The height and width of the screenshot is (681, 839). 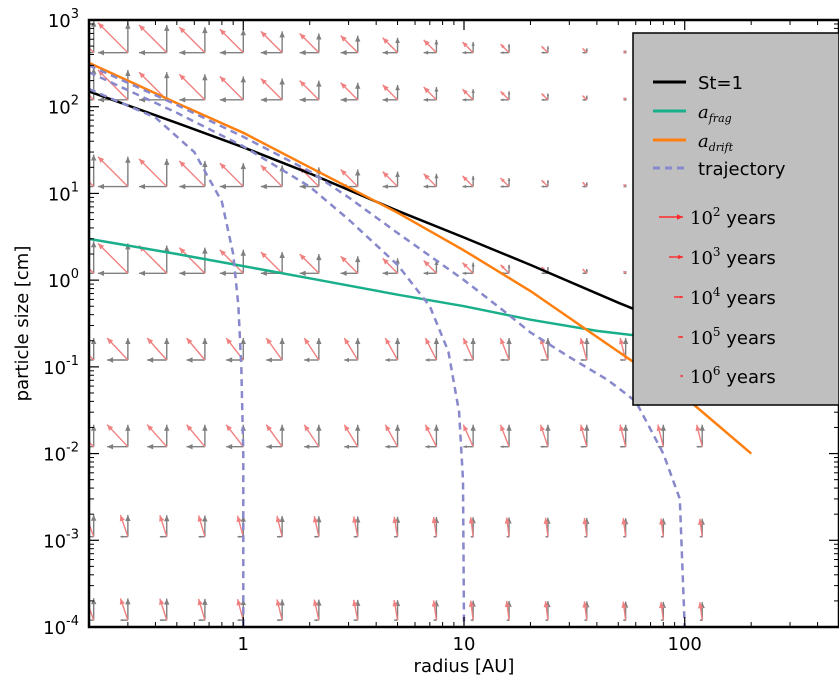 What do you see at coordinates (263, 81) in the screenshot?
I see `quiver-arrow-6-5-total-head` at bounding box center [263, 81].